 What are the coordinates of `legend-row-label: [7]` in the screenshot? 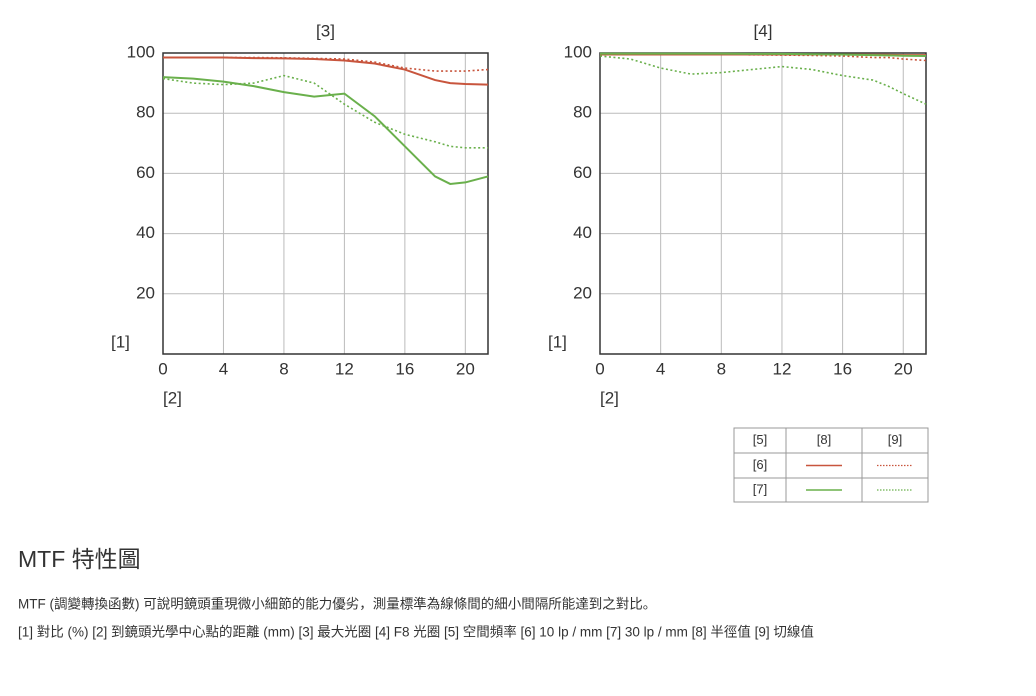 It's located at (760, 488).